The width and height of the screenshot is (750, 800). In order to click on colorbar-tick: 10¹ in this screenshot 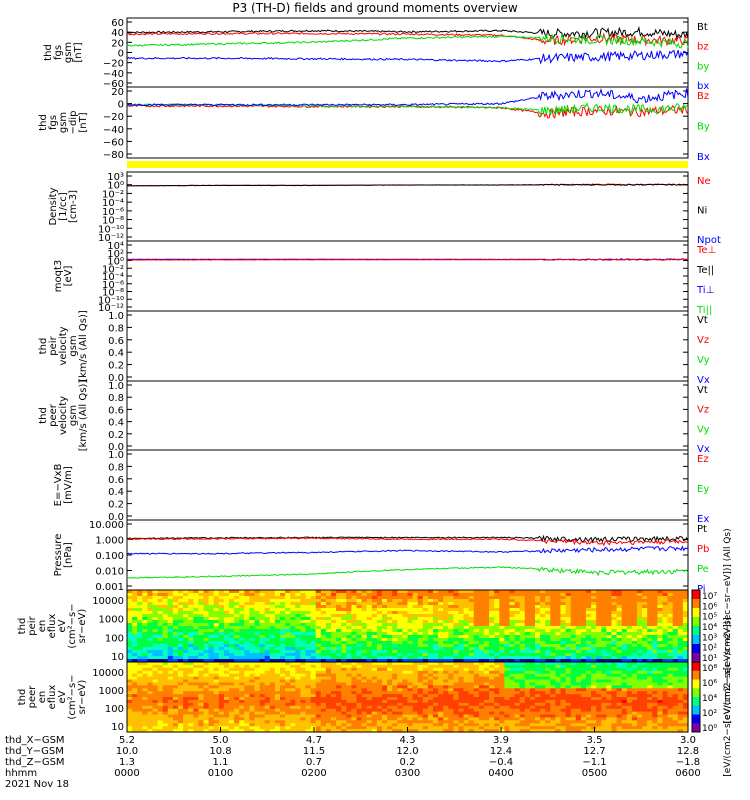, I will do `click(709, 659)`.